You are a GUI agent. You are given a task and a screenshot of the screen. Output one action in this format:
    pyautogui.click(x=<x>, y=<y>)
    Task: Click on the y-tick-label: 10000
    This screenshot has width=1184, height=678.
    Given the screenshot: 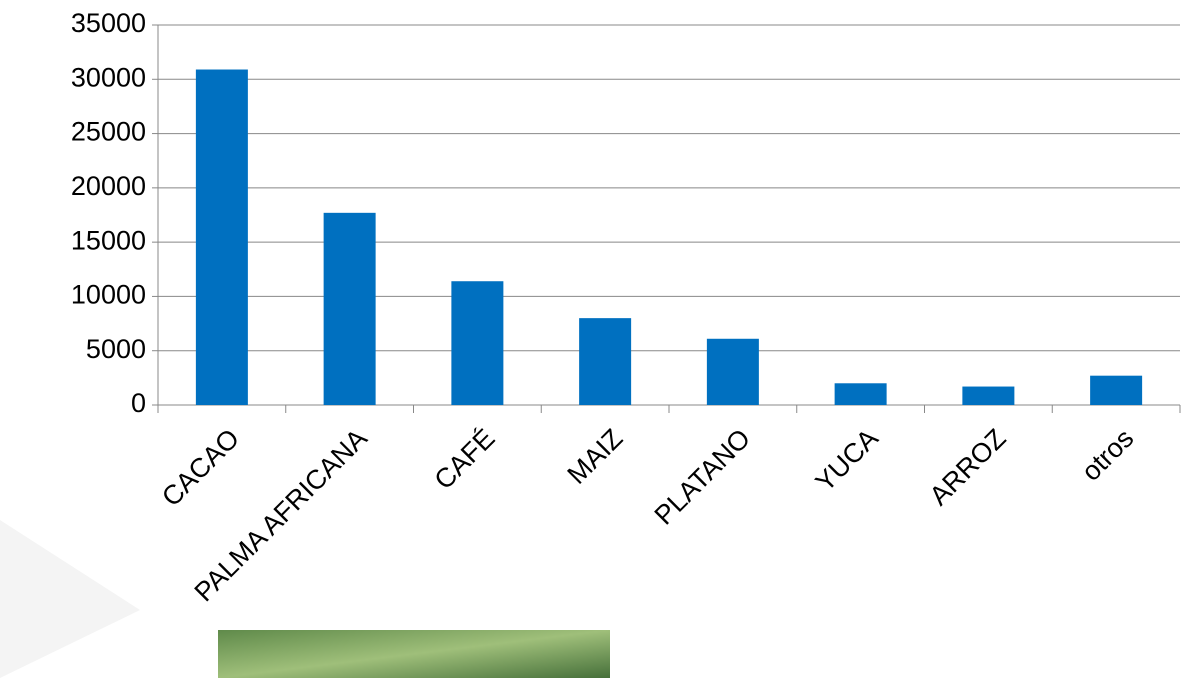 What is the action you would take?
    pyautogui.click(x=108, y=295)
    